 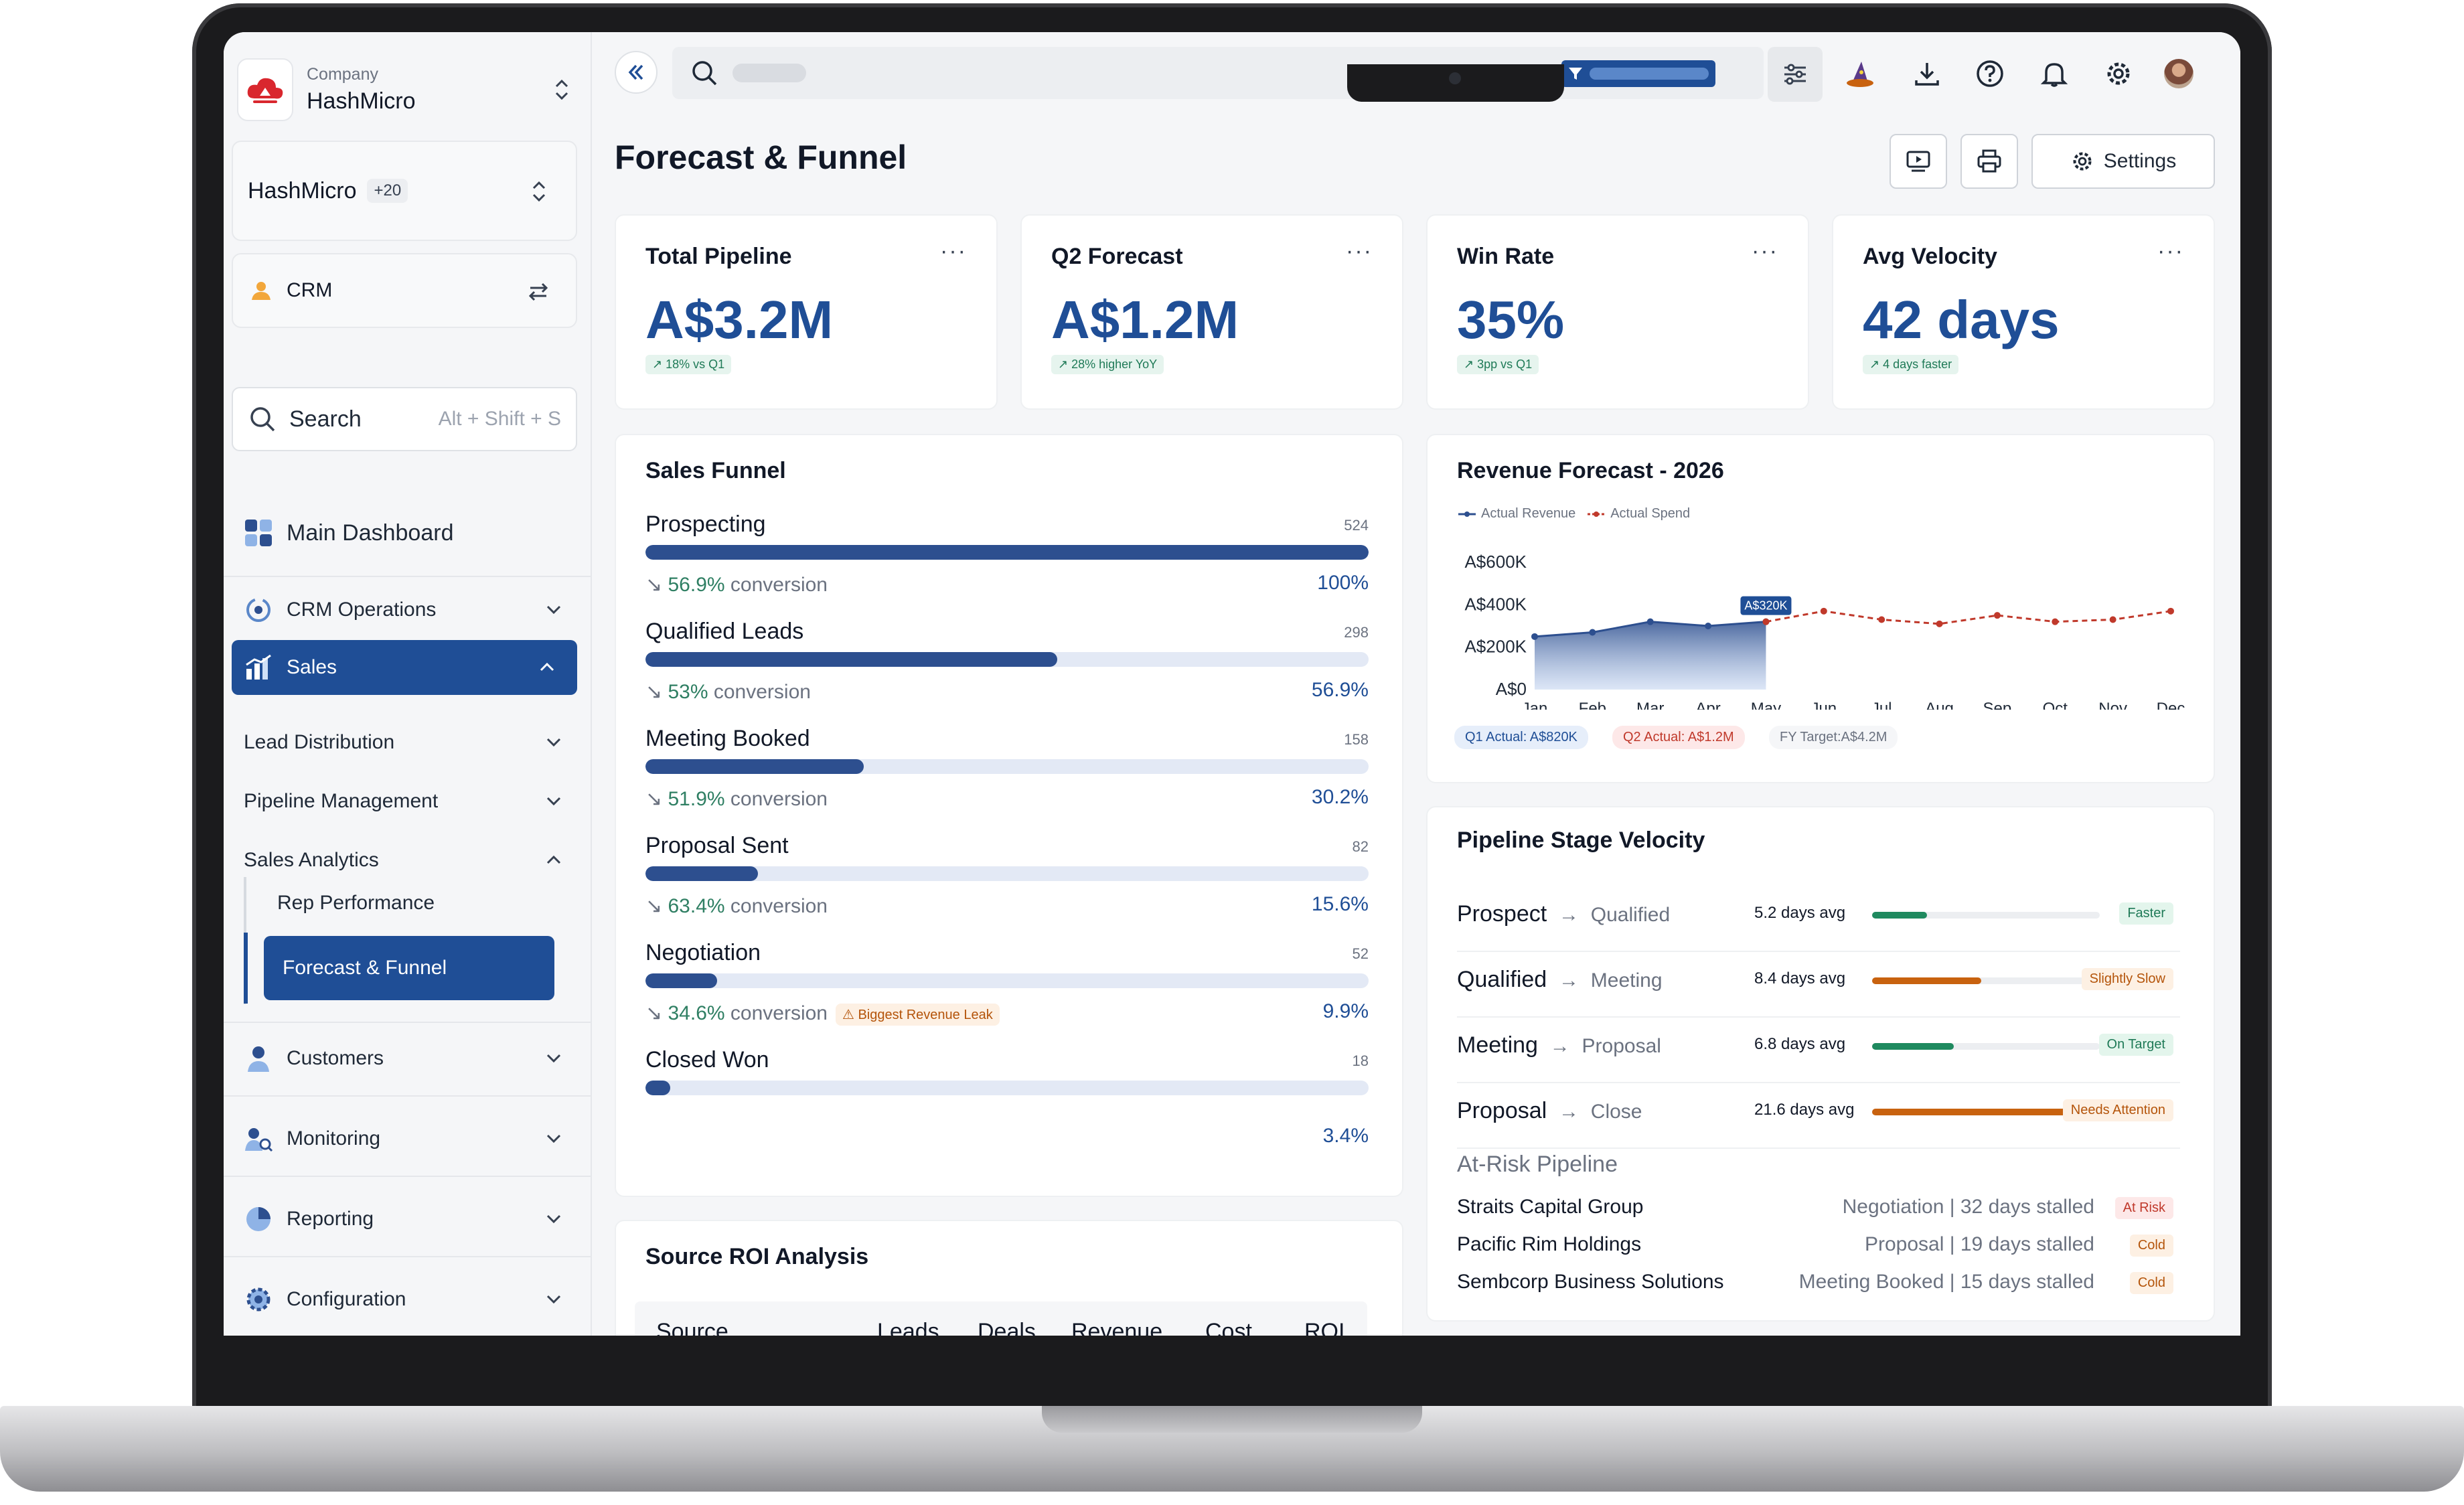 What do you see at coordinates (408, 802) in the screenshot?
I see `nav-pipeline-management: Pipeline Management` at bounding box center [408, 802].